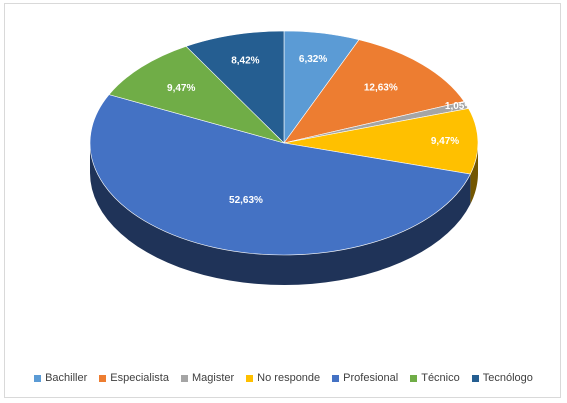 This screenshot has width=567, height=403. I want to click on data-label-especialista: 12,63%, so click(381, 88).